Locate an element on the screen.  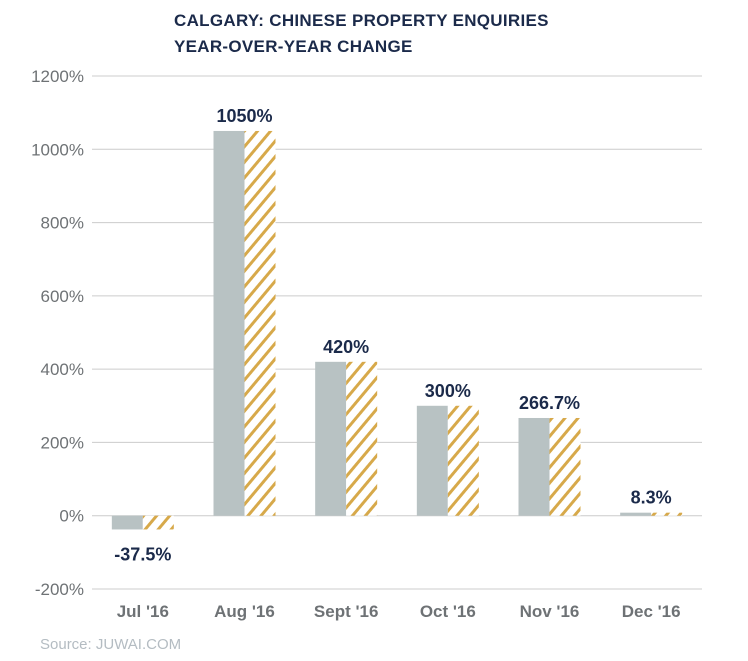
data-label: 1050% is located at coordinates (244, 116).